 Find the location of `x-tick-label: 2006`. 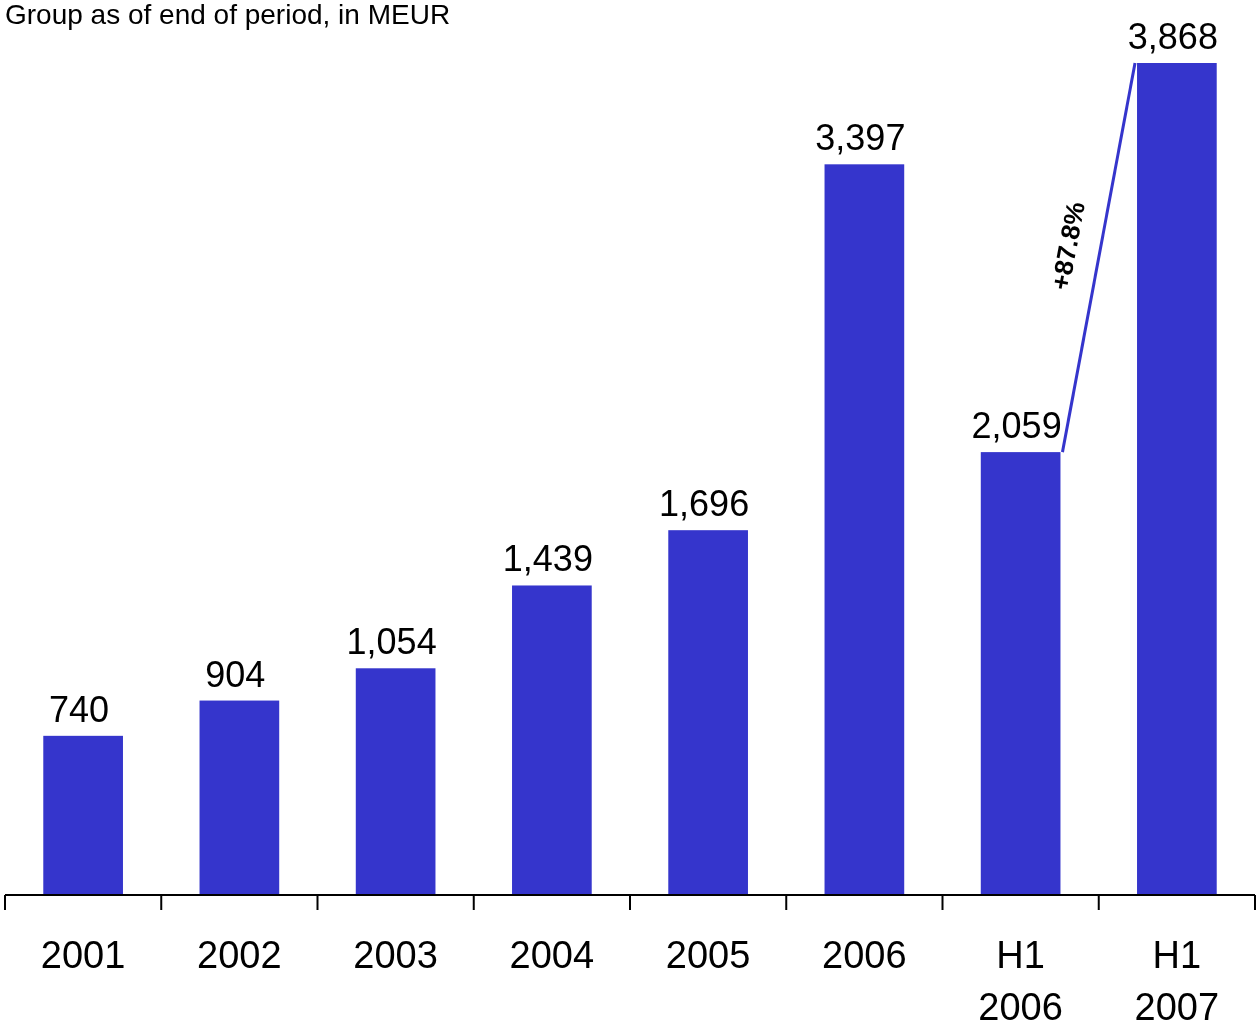

x-tick-label: 2006 is located at coordinates (864, 955).